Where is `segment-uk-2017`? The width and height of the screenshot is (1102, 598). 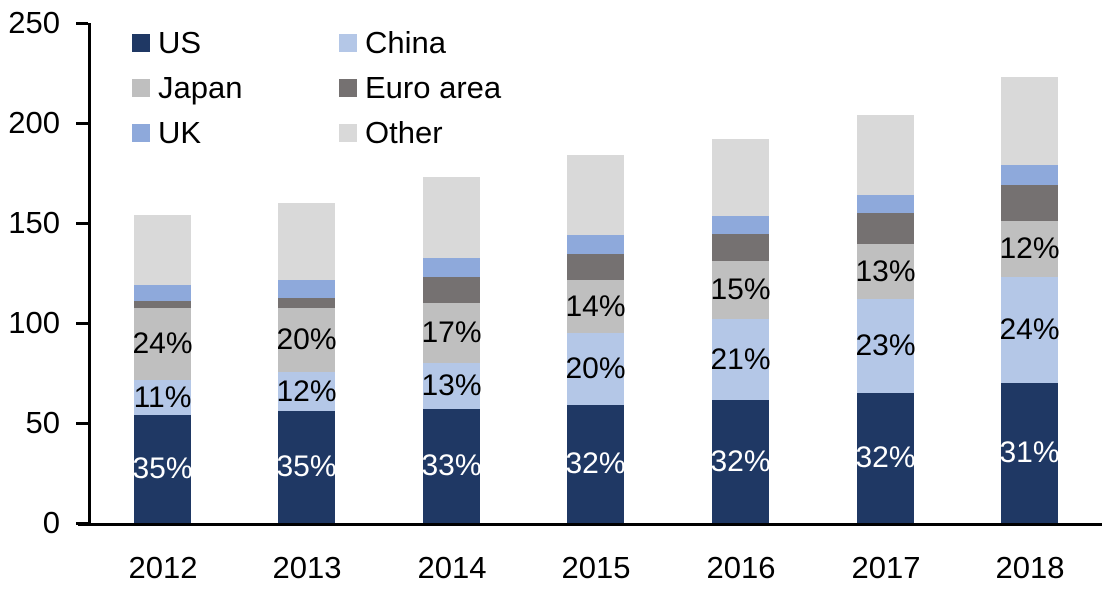
segment-uk-2017 is located at coordinates (885, 204).